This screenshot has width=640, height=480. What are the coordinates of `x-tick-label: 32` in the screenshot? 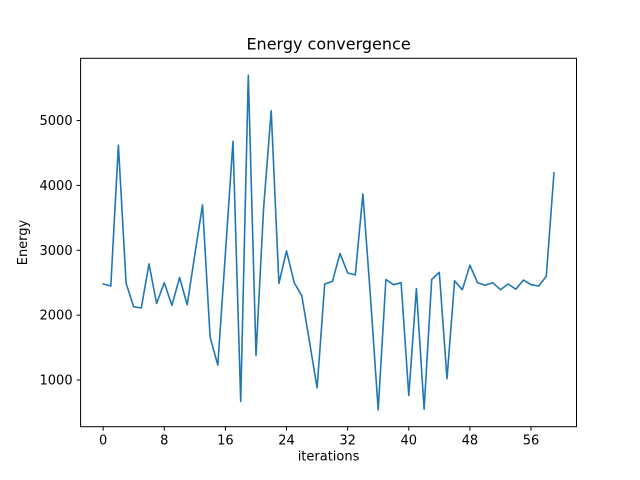 It's located at (347, 441).